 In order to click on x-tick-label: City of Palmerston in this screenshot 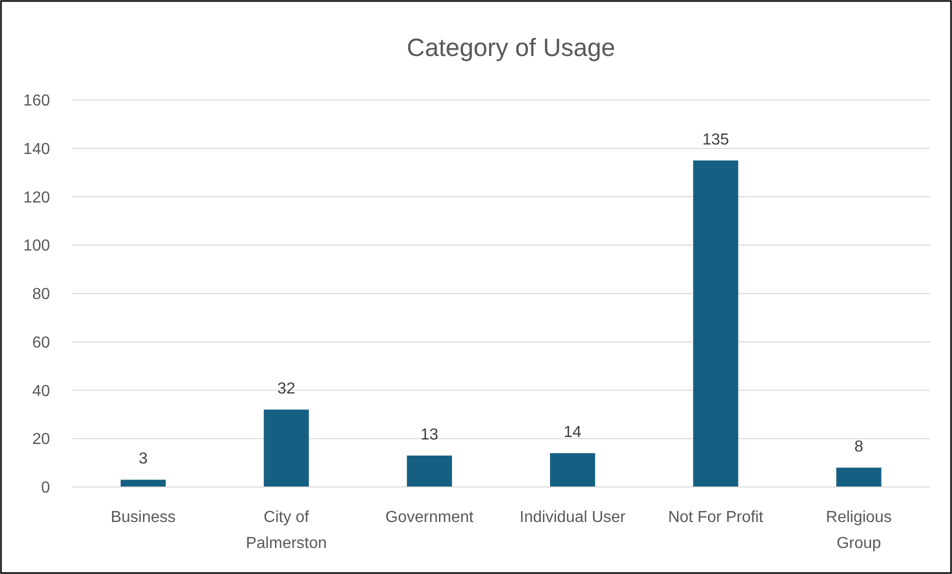, I will do `click(286, 530)`.